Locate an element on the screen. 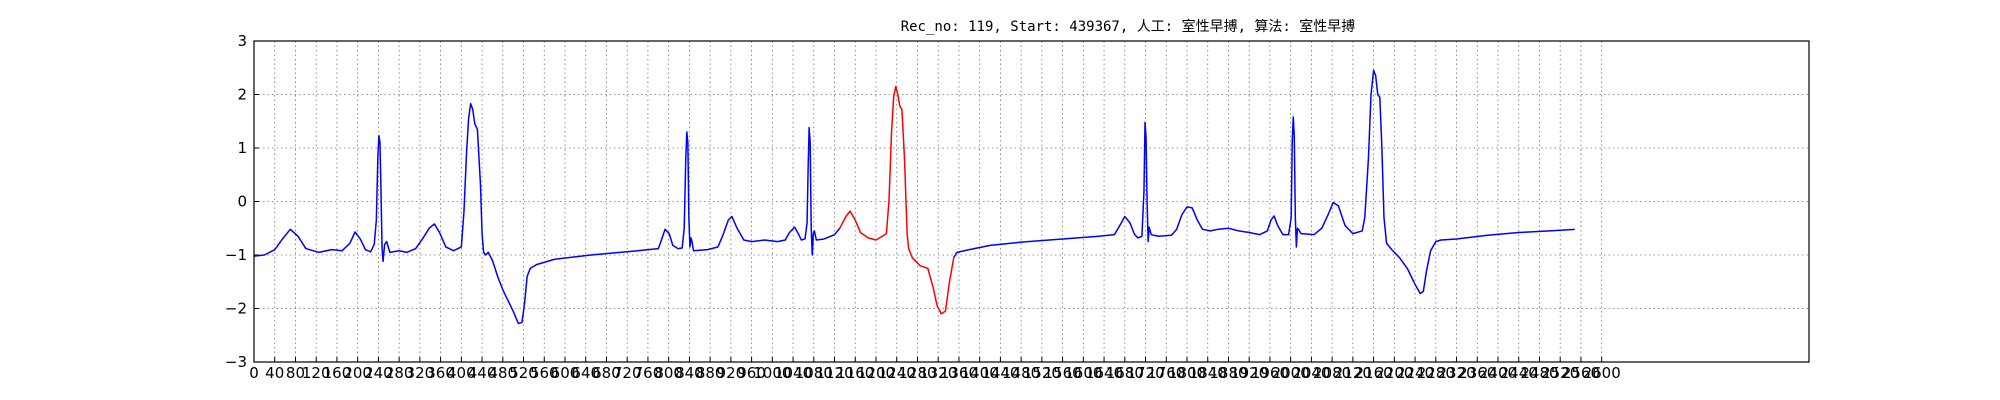 The height and width of the screenshot is (400, 2000). x-tick-label: 1160 is located at coordinates (855, 373).